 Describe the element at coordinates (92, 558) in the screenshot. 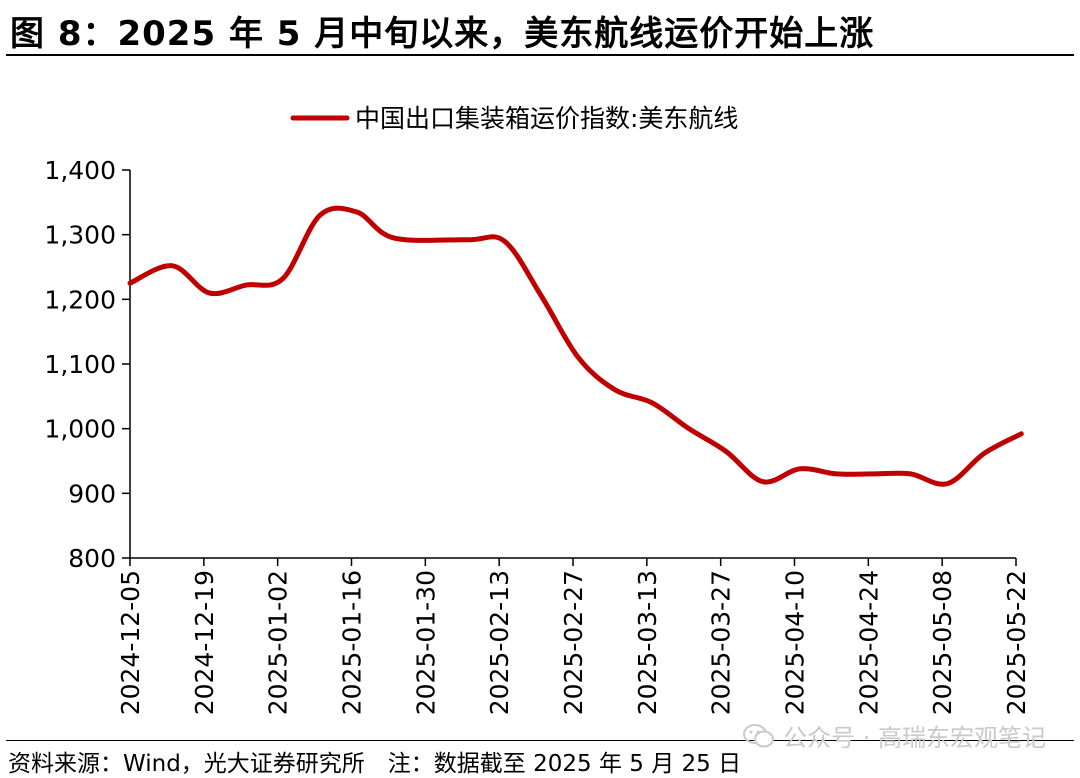

I see `y-tick-label: 800` at that location.